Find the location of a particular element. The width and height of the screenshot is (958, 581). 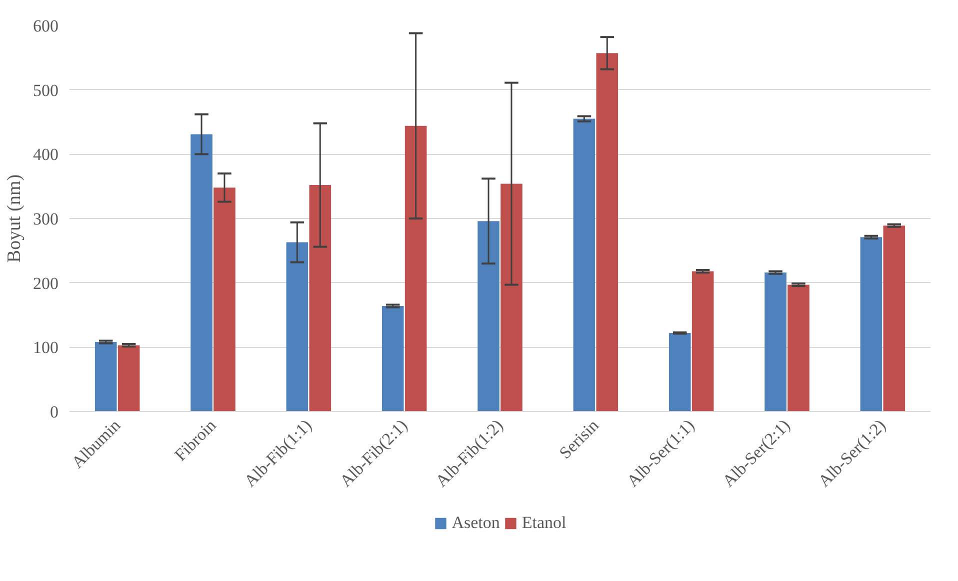

y-tick-label: 600 is located at coordinates (45, 26).